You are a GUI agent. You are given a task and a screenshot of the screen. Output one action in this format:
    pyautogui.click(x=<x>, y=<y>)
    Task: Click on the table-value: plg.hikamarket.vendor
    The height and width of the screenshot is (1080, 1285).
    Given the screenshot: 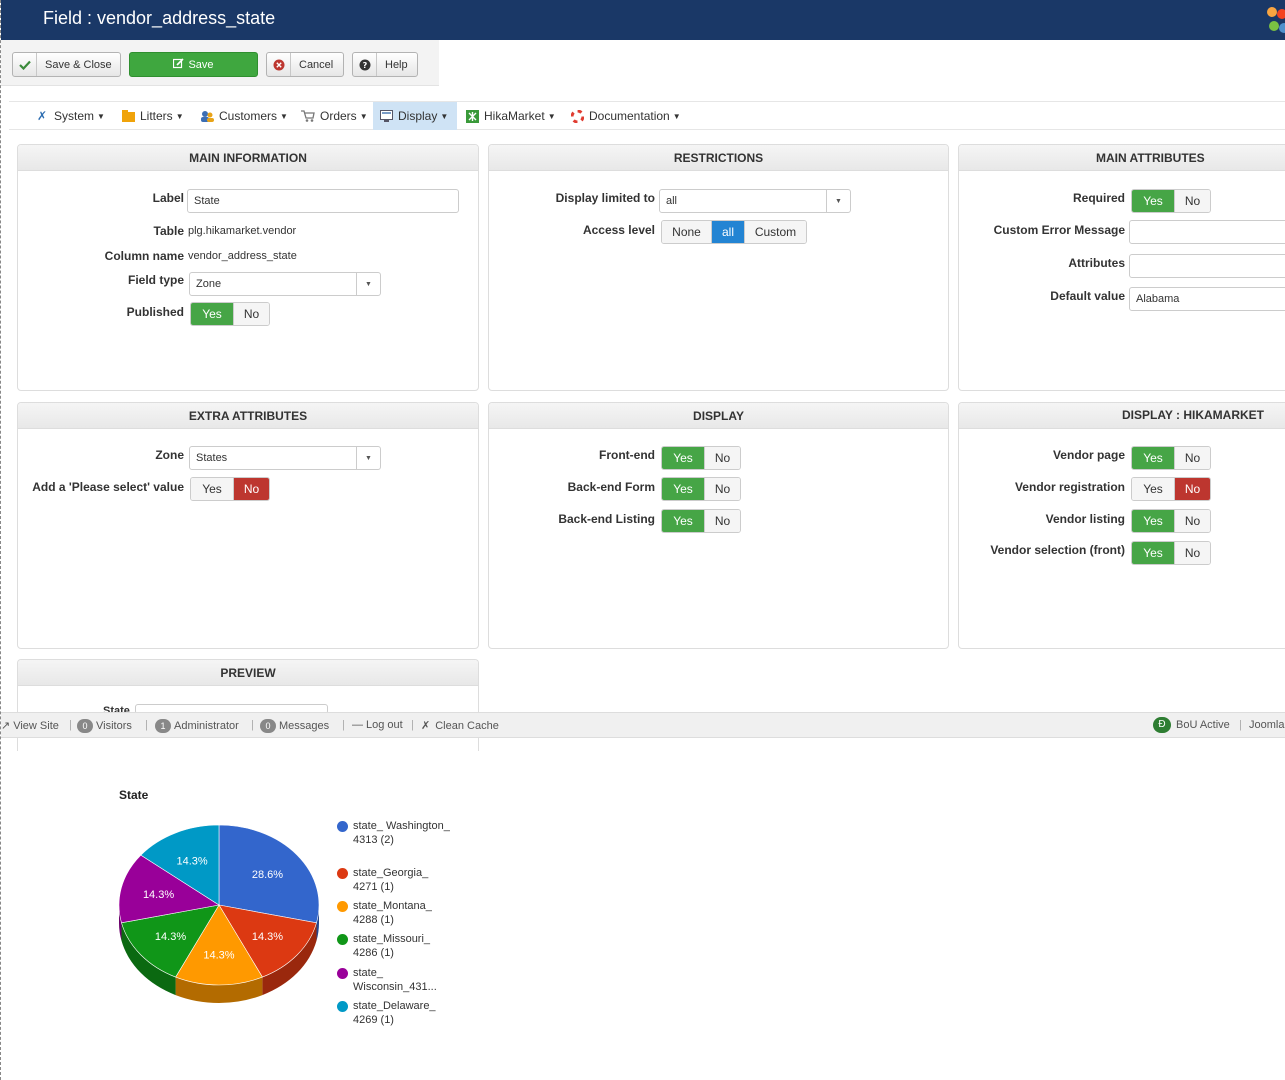 What is the action you would take?
    pyautogui.click(x=242, y=231)
    